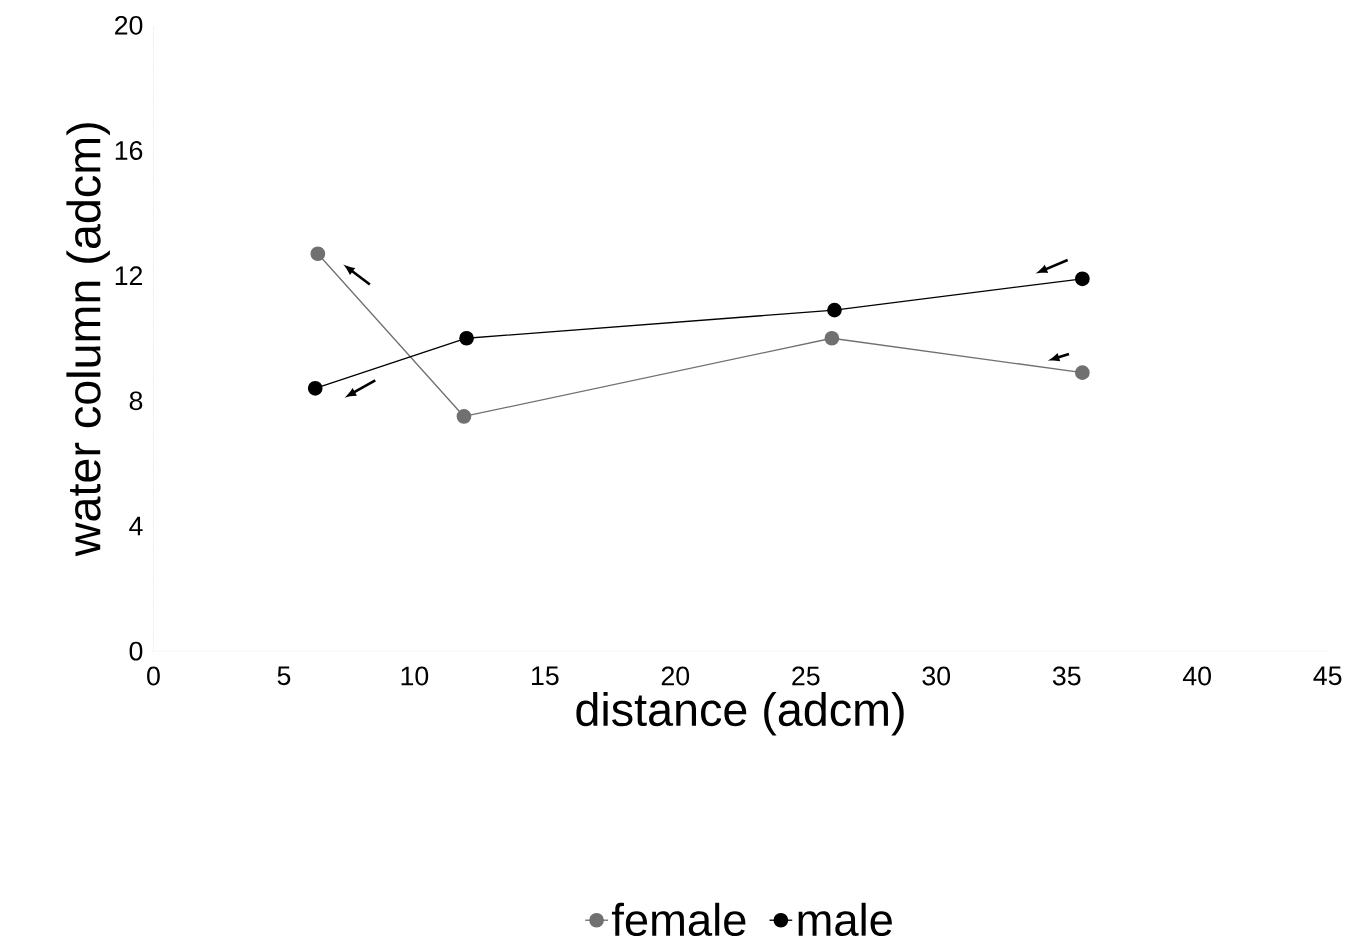 The image size is (1369, 945). What do you see at coordinates (129, 25) in the screenshot?
I see `y-tick-label: 20` at bounding box center [129, 25].